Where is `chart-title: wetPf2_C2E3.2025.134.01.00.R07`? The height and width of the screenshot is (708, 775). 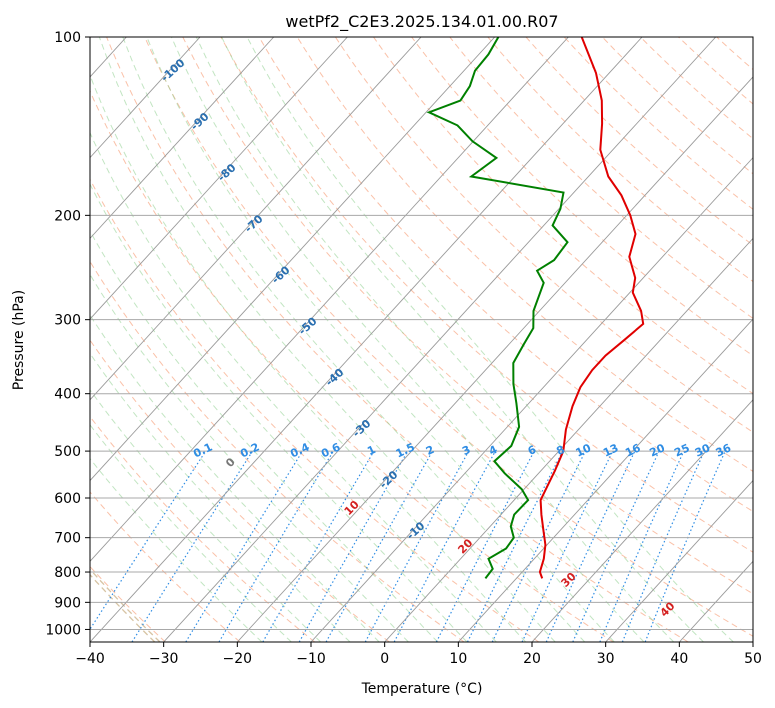 chart-title: wetPf2_C2E3.2025.134.01.00.R07 is located at coordinates (421, 22).